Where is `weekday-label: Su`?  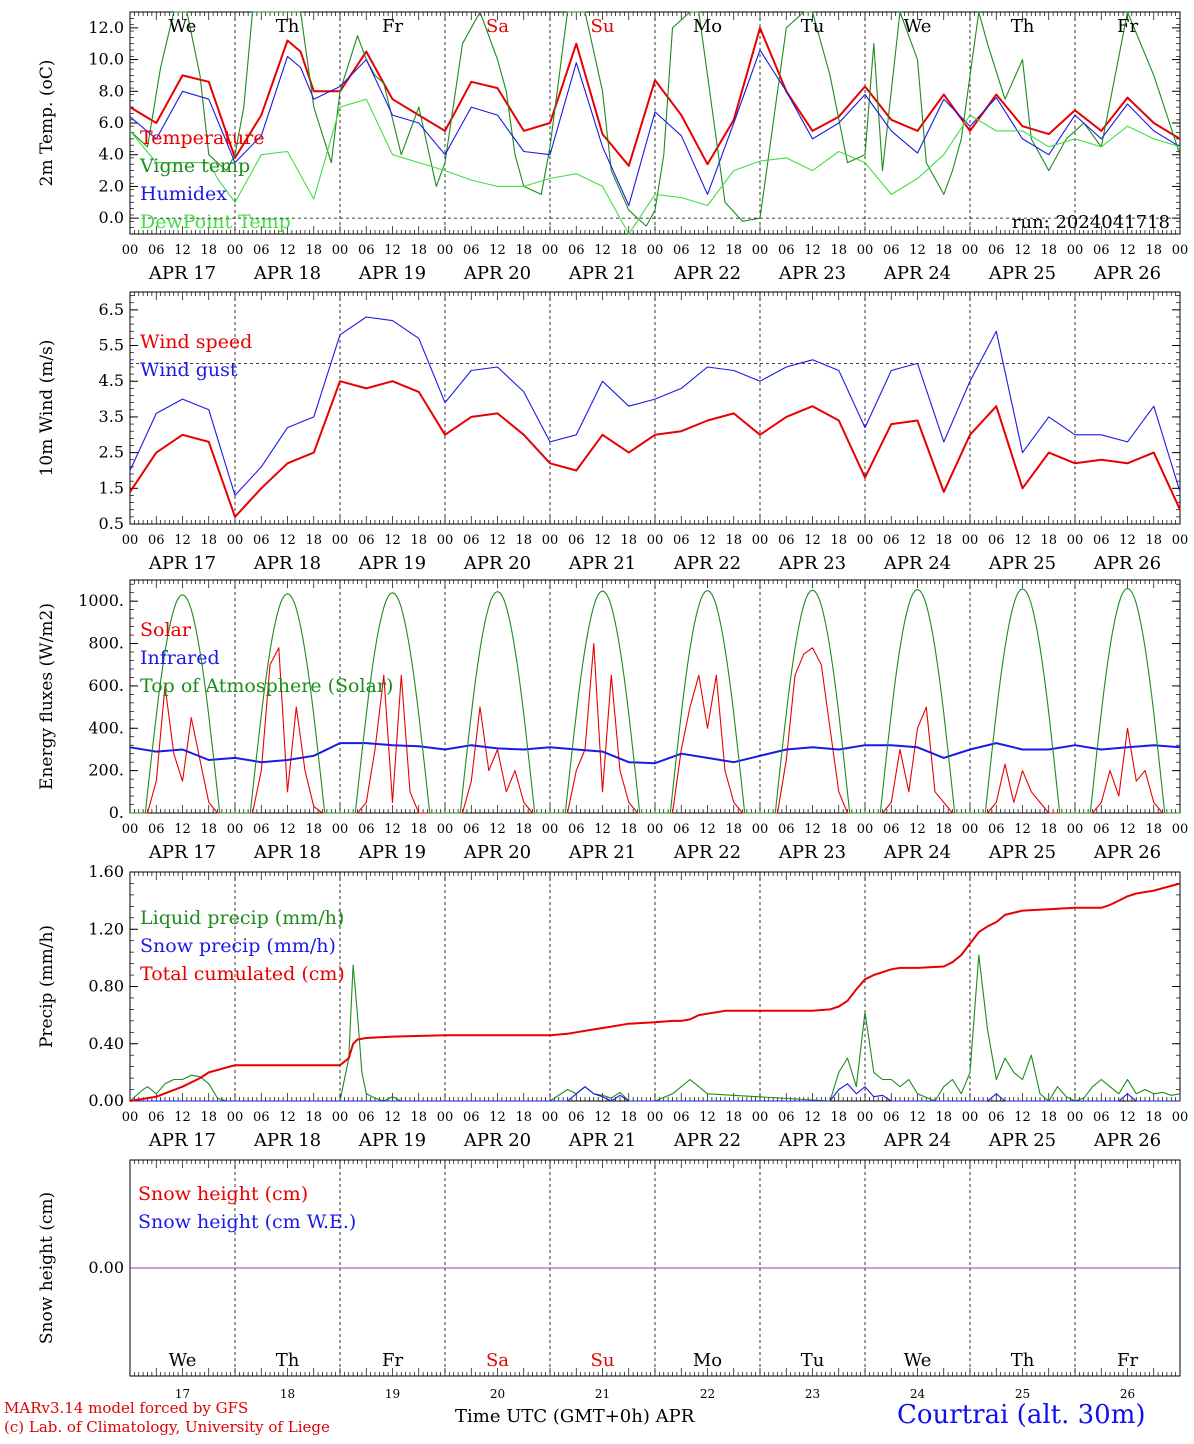
weekday-label: Su is located at coordinates (603, 26).